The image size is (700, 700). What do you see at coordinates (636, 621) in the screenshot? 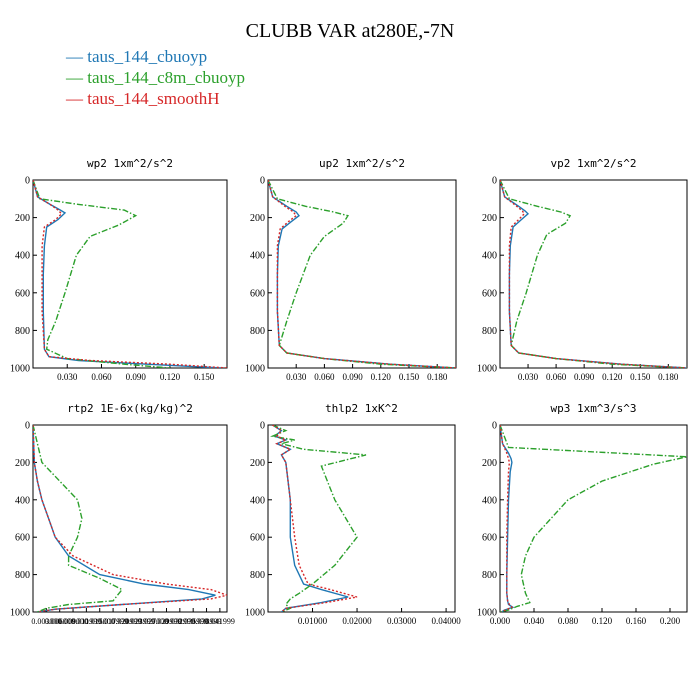
I see `x-tick-label: 0.160` at bounding box center [636, 621].